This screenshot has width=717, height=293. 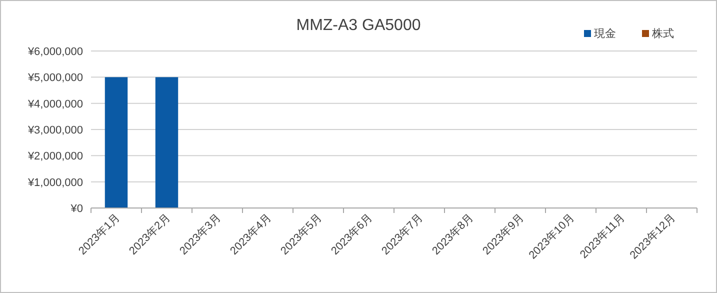 I want to click on y-tick-label: ¥0, so click(x=76, y=209).